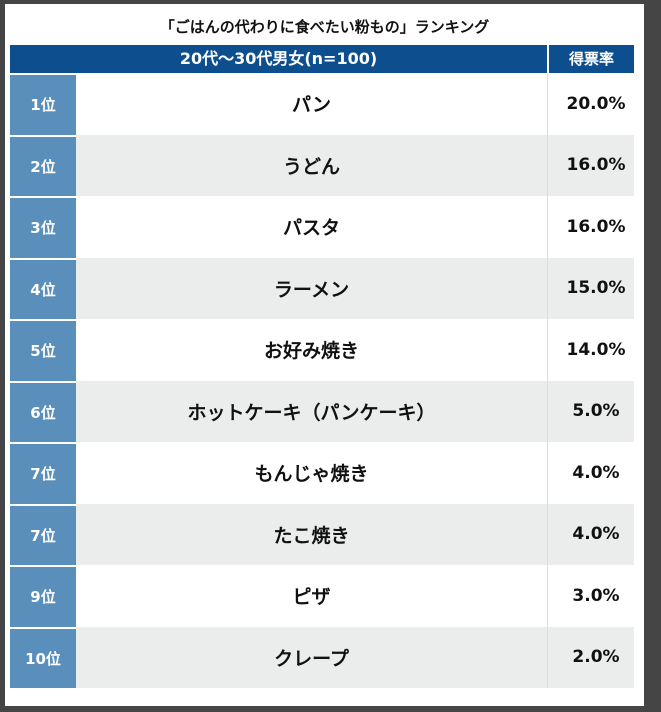 The height and width of the screenshot is (712, 661). What do you see at coordinates (312, 473) in the screenshot?
I see `item-name: もんじゃ焼き` at bounding box center [312, 473].